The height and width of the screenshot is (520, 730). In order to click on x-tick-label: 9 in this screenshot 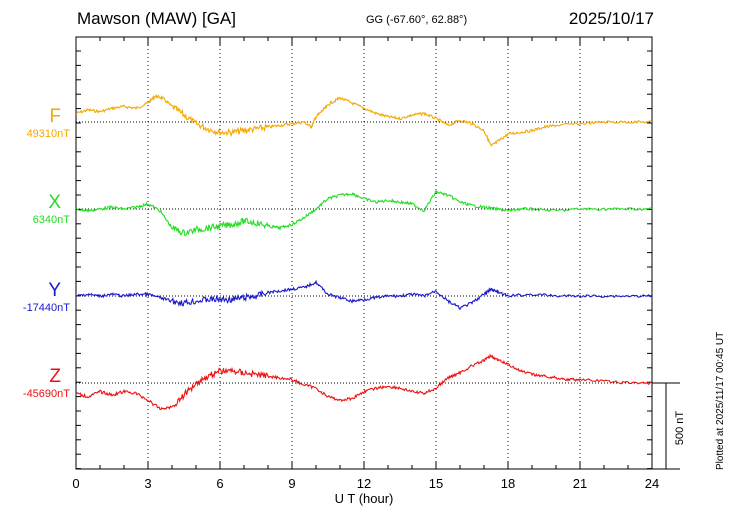, I will do `click(291, 483)`.